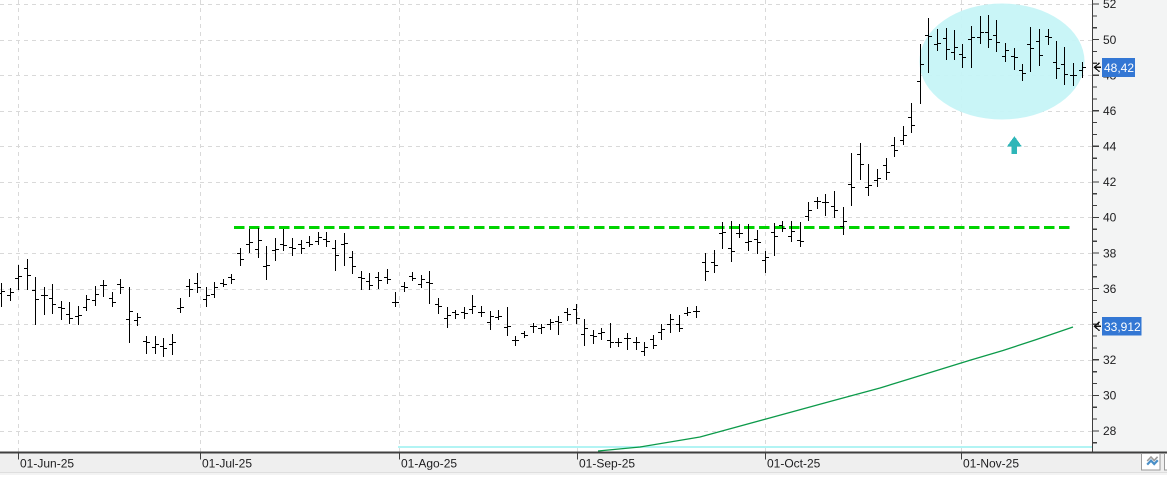 The width and height of the screenshot is (1167, 480). I want to click on svg-text: 30, so click(1110, 396).